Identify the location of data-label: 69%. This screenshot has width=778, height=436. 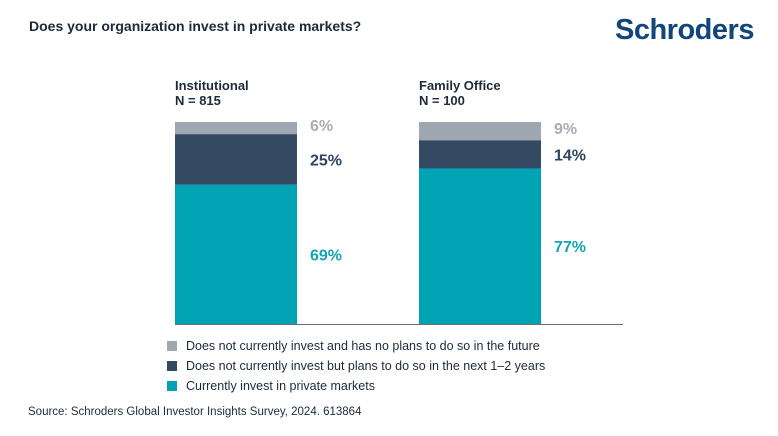
(326, 255).